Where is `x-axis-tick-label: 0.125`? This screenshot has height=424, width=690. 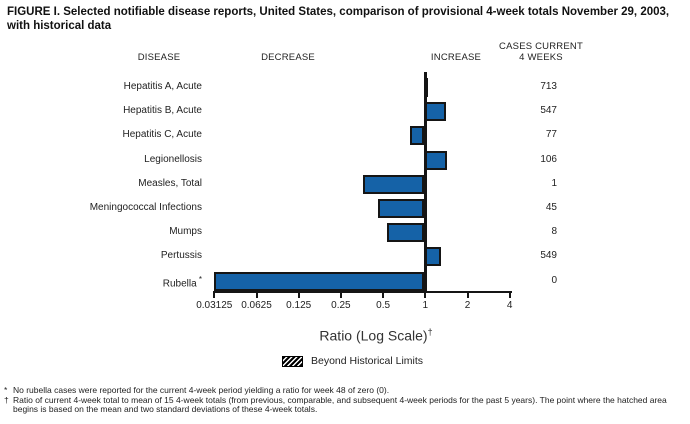 x-axis-tick-label: 0.125 is located at coordinates (299, 305).